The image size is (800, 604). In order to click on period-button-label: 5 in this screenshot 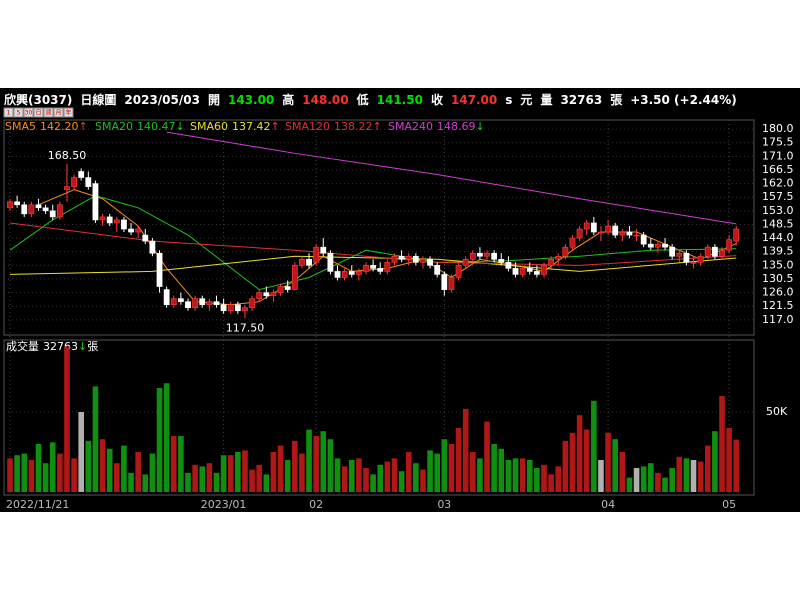, I will do `click(19, 113)`.